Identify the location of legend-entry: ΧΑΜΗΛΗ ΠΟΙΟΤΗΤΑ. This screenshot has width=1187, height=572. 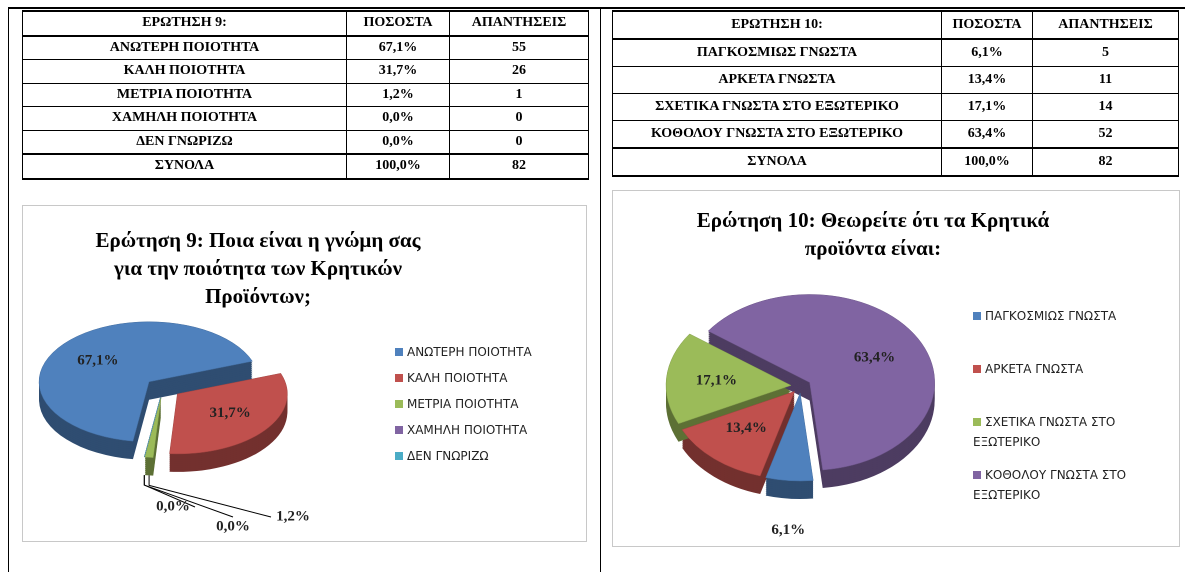
(487, 430).